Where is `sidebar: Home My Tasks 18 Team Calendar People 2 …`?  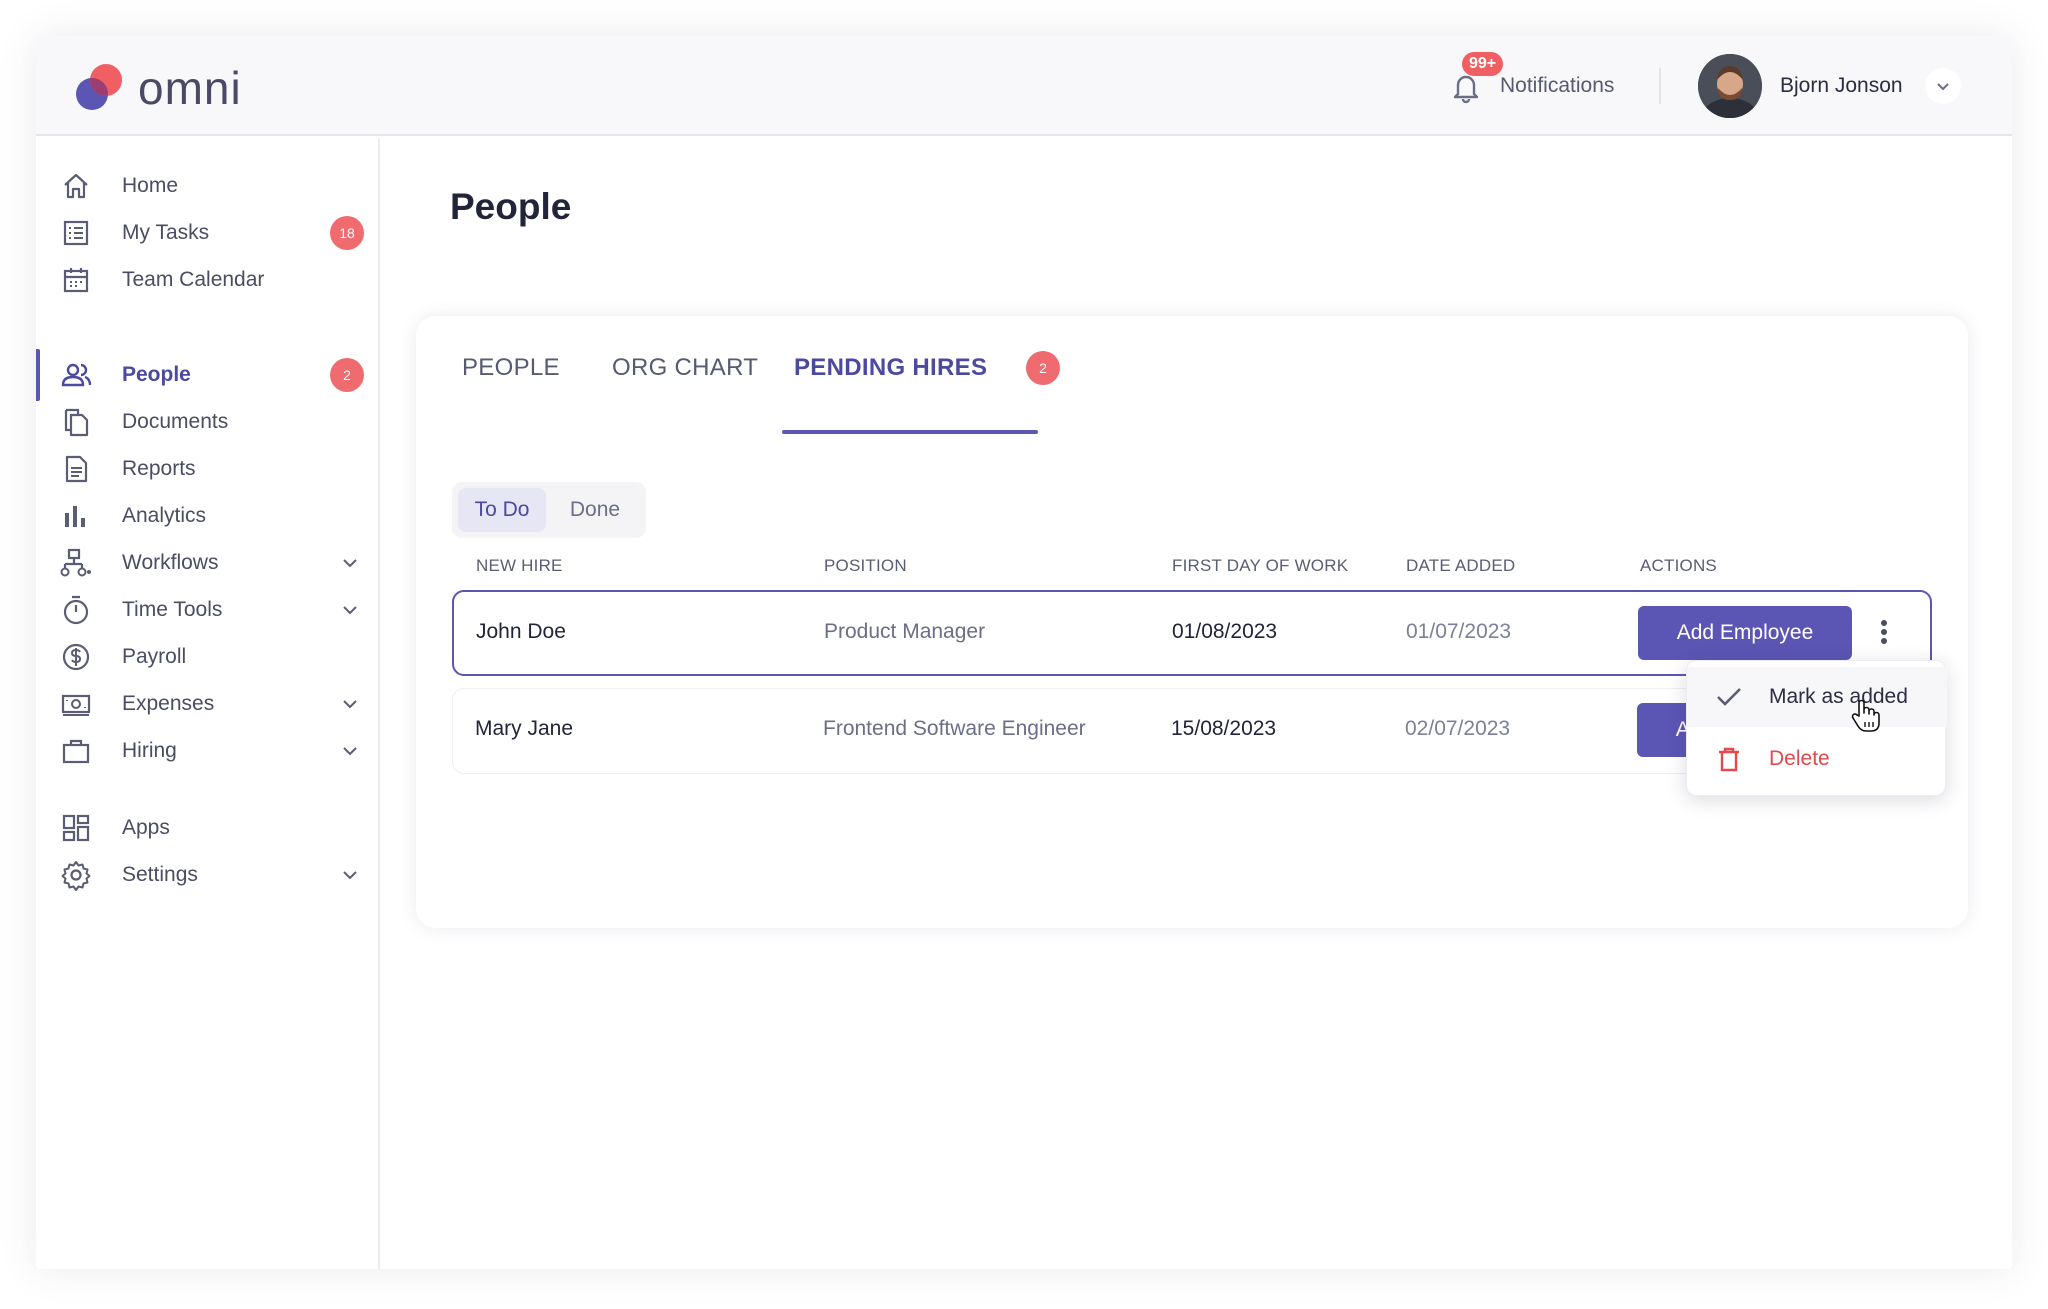 sidebar: Home My Tasks 18 Team Calendar People 2 … is located at coordinates (208, 703).